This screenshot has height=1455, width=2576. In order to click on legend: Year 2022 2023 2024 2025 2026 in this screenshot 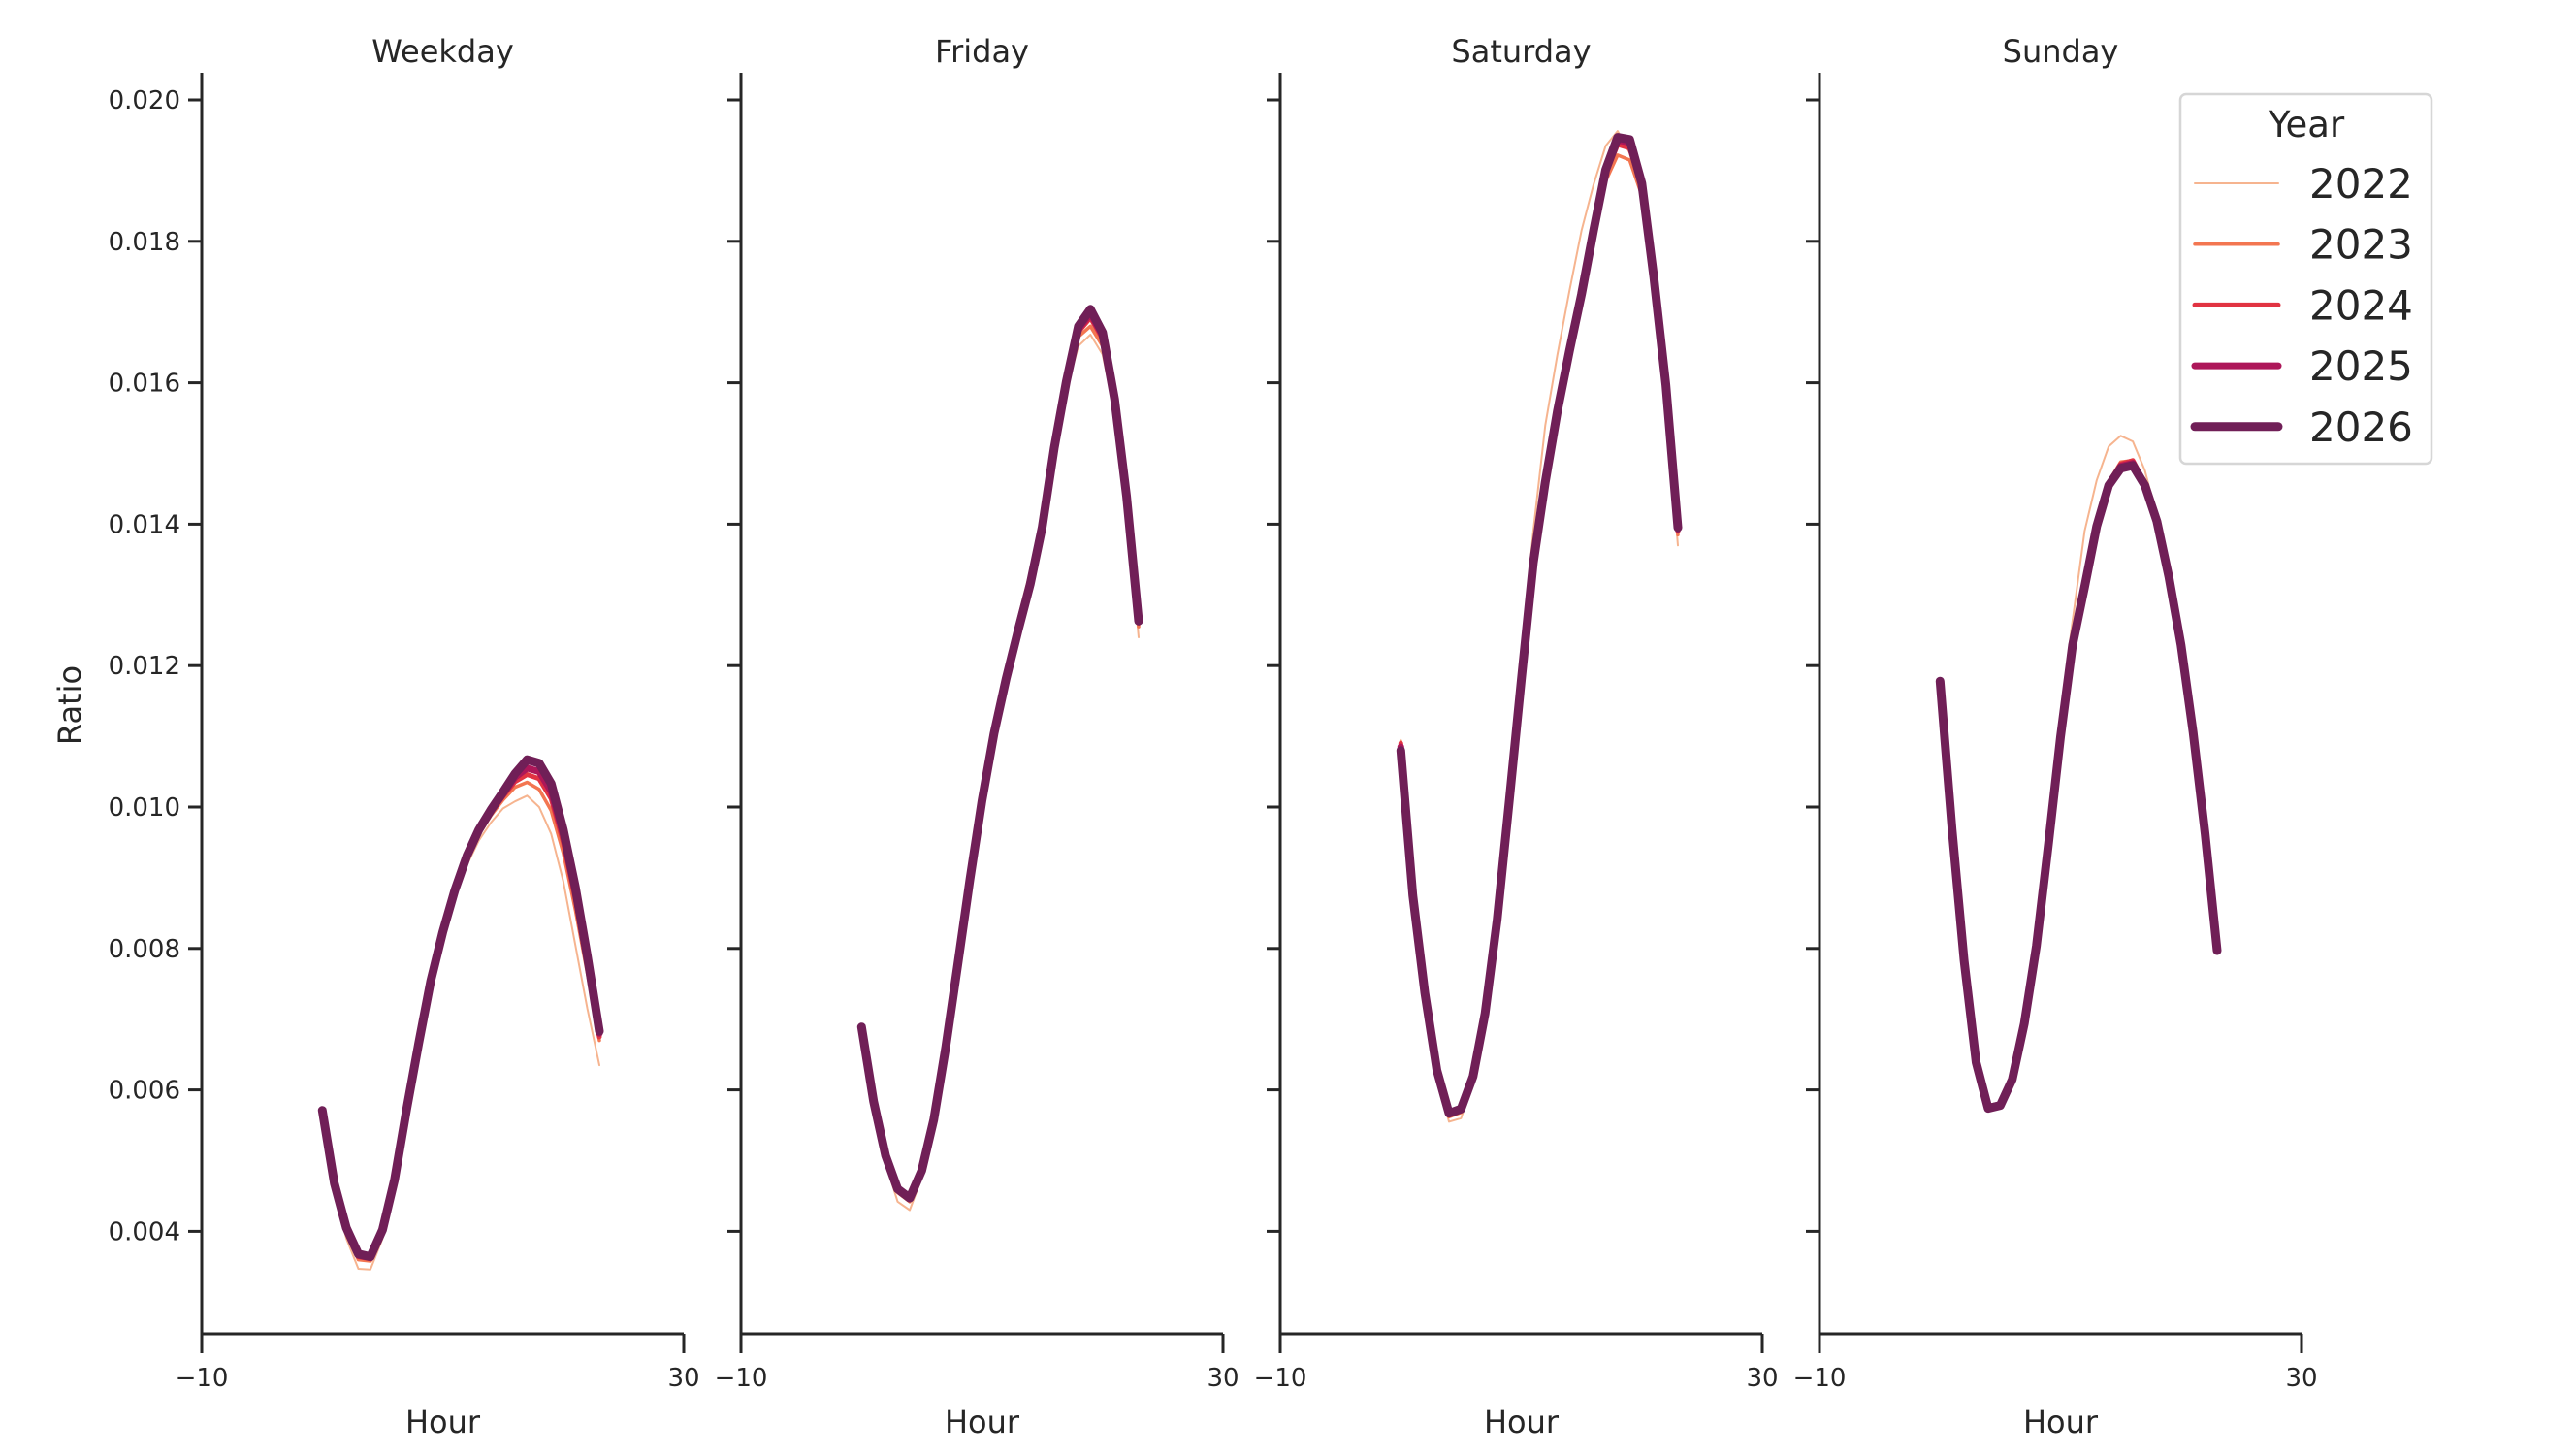, I will do `click(2305, 279)`.